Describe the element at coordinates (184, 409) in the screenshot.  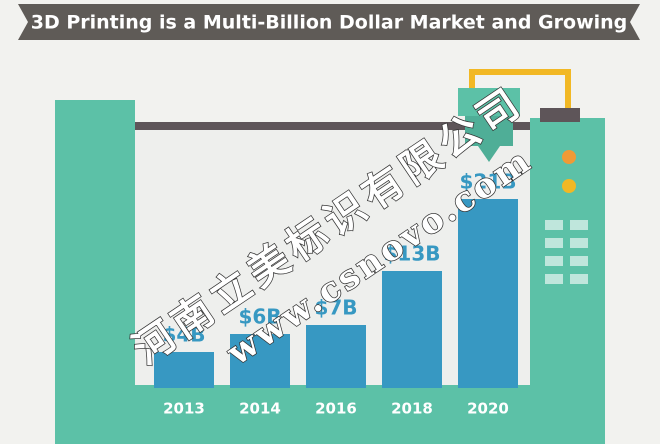
I see `x-tick-label: 2013` at that location.